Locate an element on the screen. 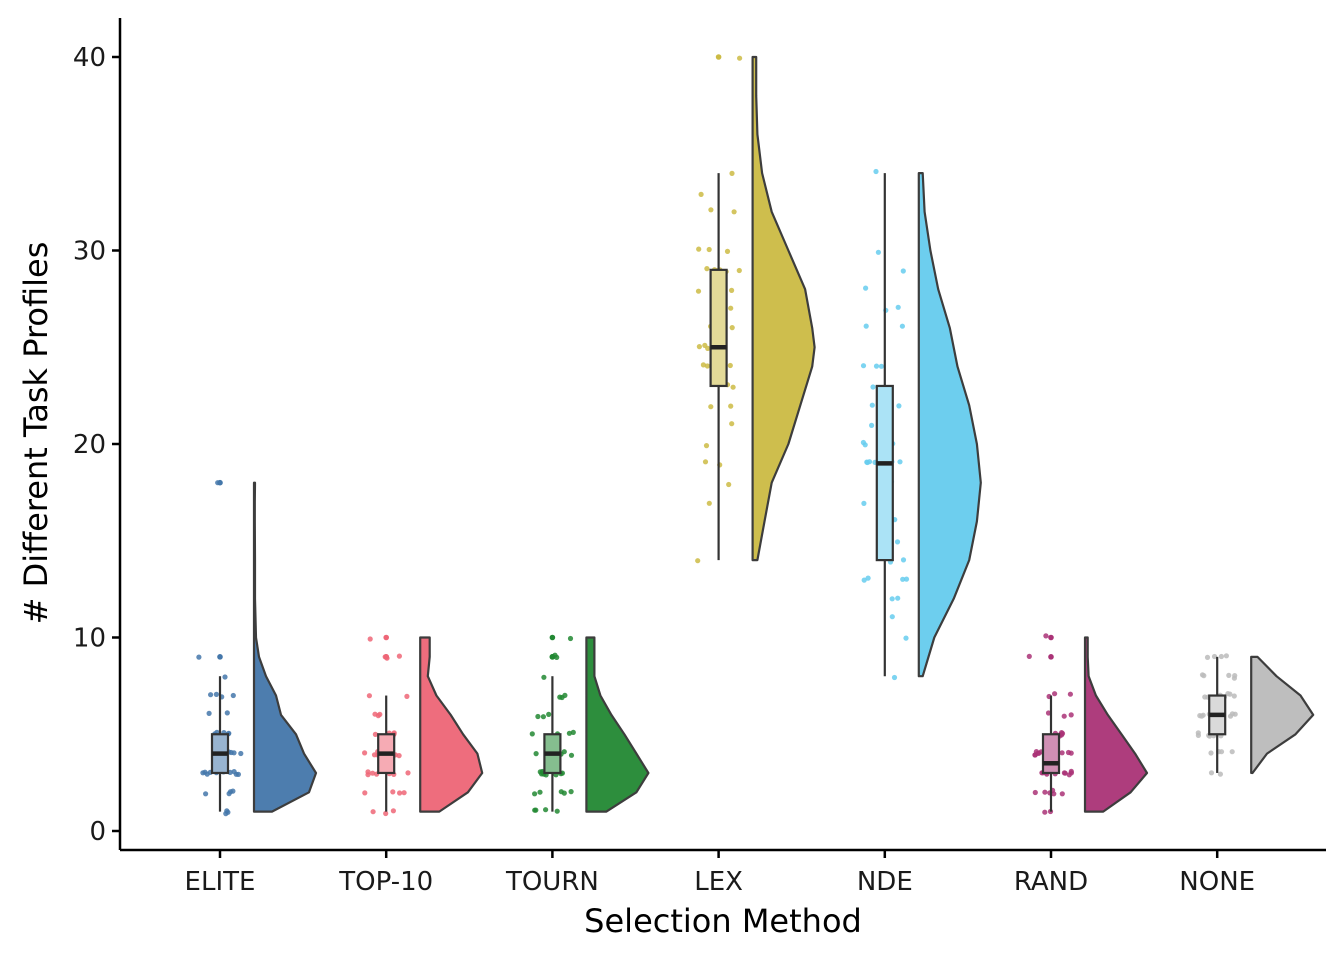 The image size is (1344, 960). series-elite is located at coordinates (257, 648).